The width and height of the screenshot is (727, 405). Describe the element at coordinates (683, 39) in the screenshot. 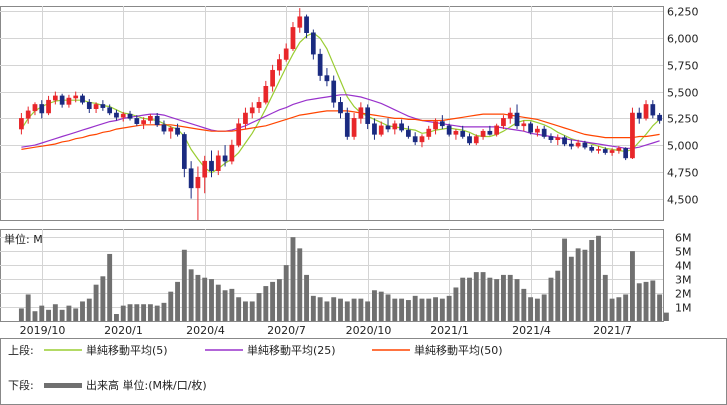

I see `price-tick-label: 6,000` at that location.